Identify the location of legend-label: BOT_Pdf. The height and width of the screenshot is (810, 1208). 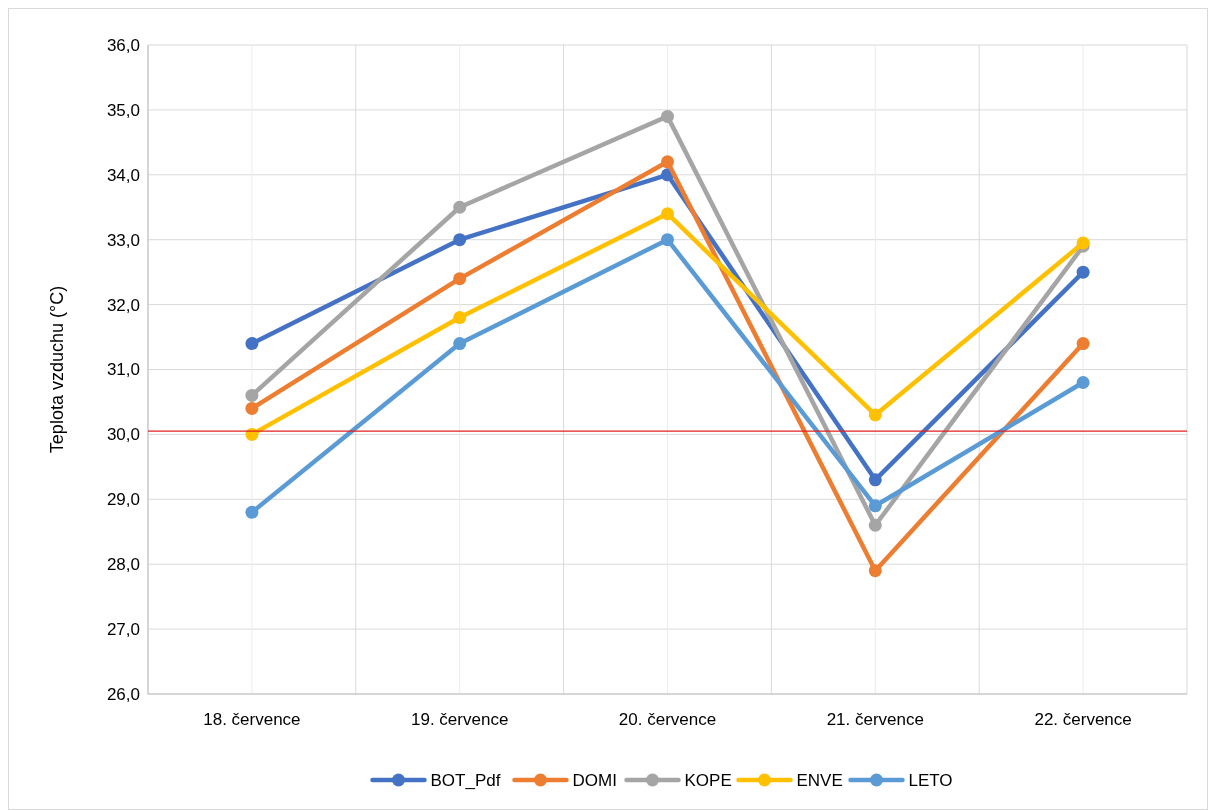
(465, 780).